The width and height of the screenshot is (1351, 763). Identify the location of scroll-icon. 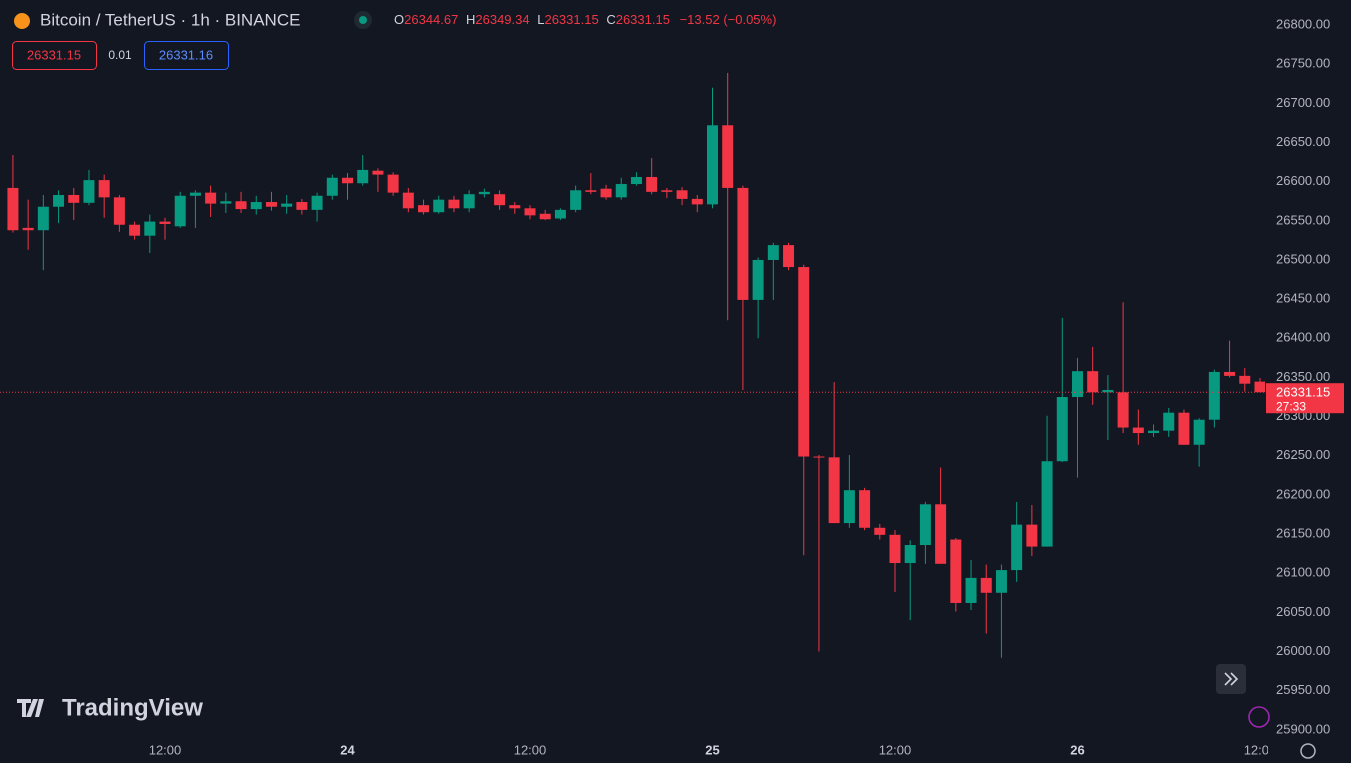
(1231, 679).